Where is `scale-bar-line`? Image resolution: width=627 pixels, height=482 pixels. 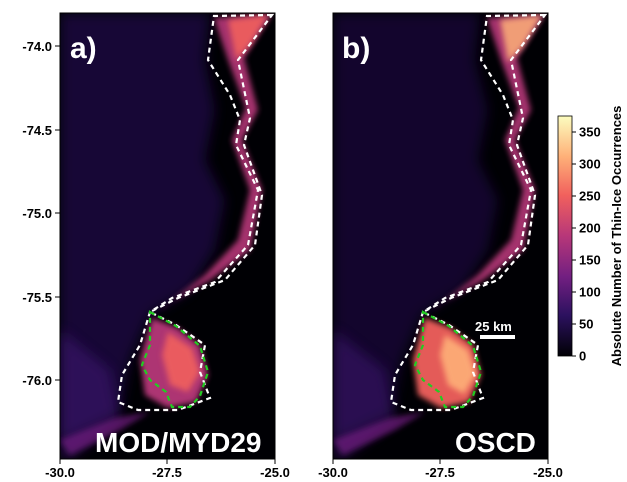
scale-bar-line is located at coordinates (497, 337).